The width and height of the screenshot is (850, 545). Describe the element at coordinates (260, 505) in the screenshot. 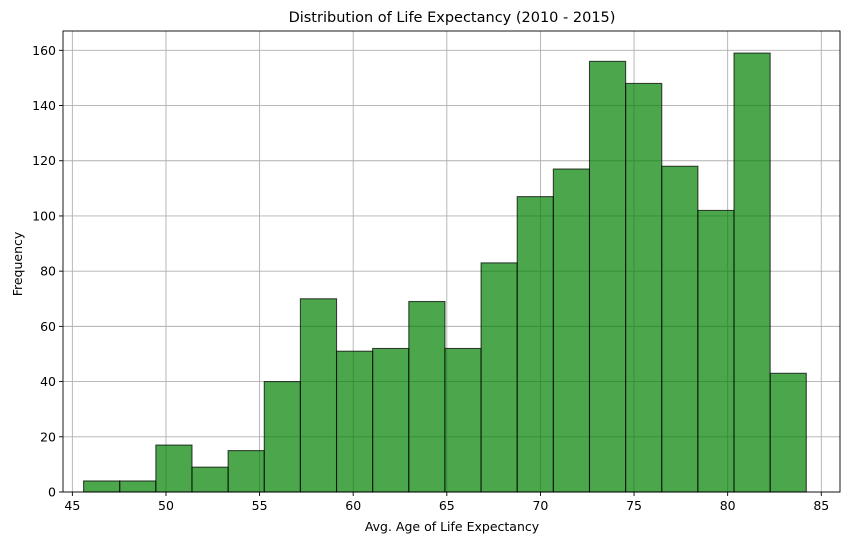

I see `x-tick-label: 55` at that location.